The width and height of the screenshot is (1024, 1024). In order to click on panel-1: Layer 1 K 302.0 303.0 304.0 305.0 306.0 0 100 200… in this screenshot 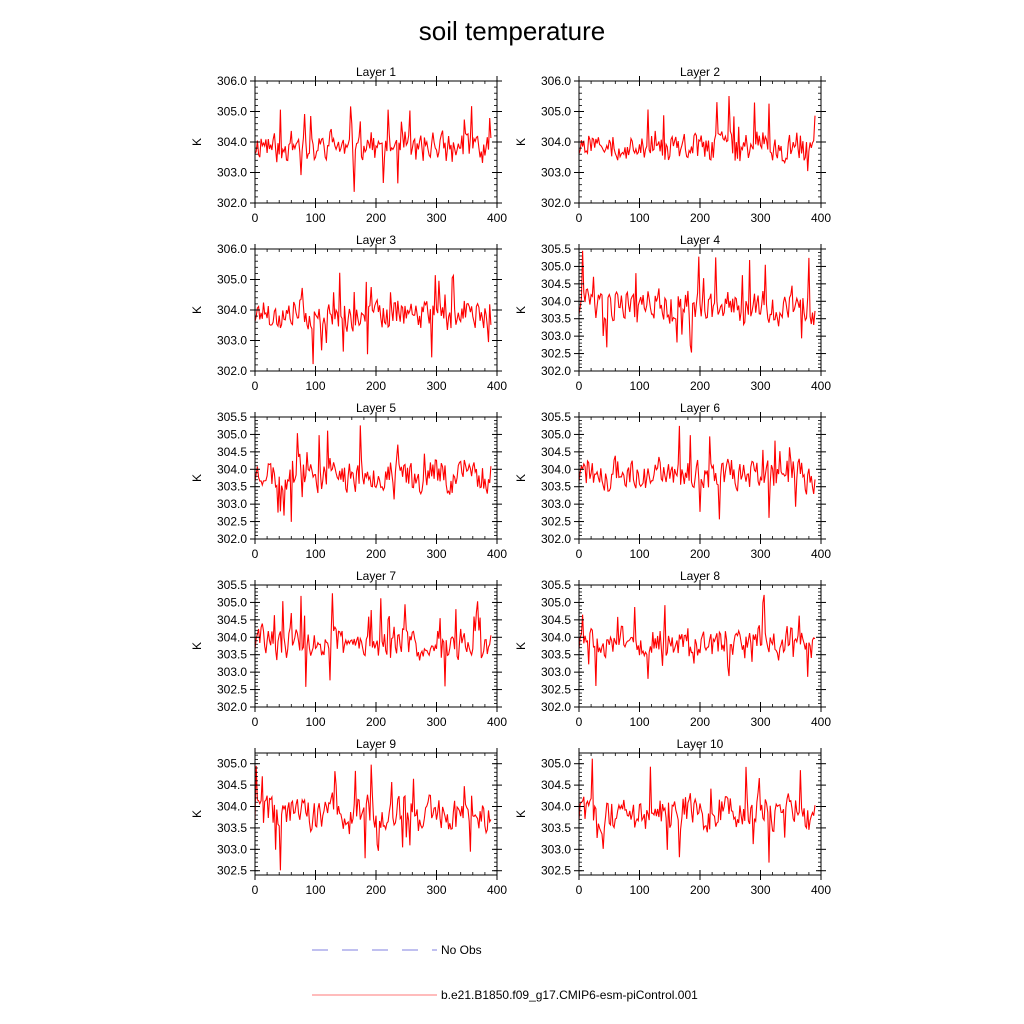, I will do `click(348, 145)`.